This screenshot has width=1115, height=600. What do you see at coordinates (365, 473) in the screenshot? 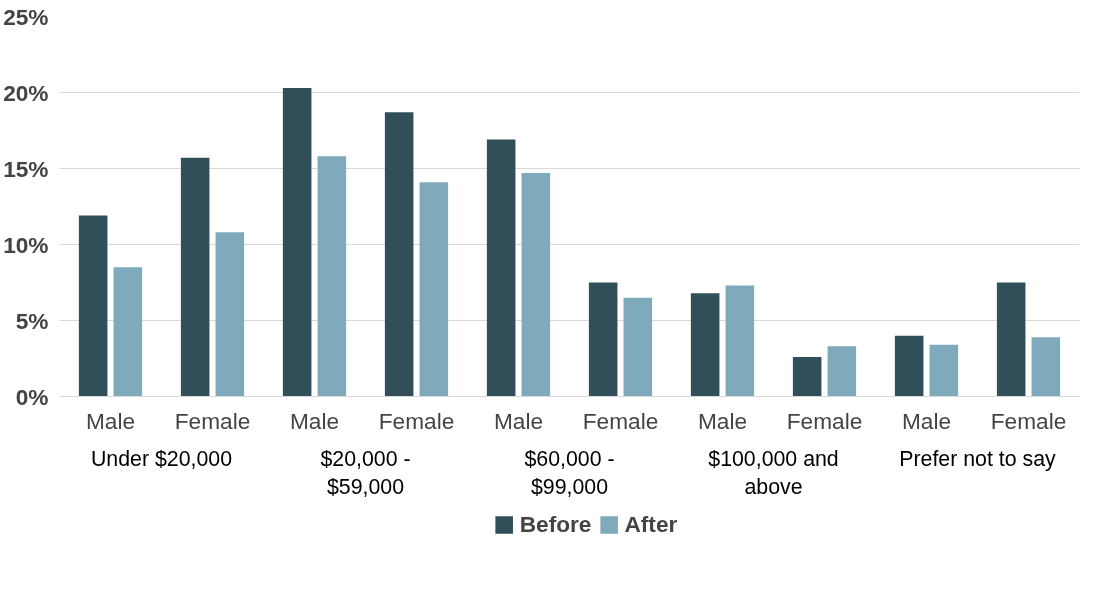
I see `text: $20,000 - $59,000` at bounding box center [365, 473].